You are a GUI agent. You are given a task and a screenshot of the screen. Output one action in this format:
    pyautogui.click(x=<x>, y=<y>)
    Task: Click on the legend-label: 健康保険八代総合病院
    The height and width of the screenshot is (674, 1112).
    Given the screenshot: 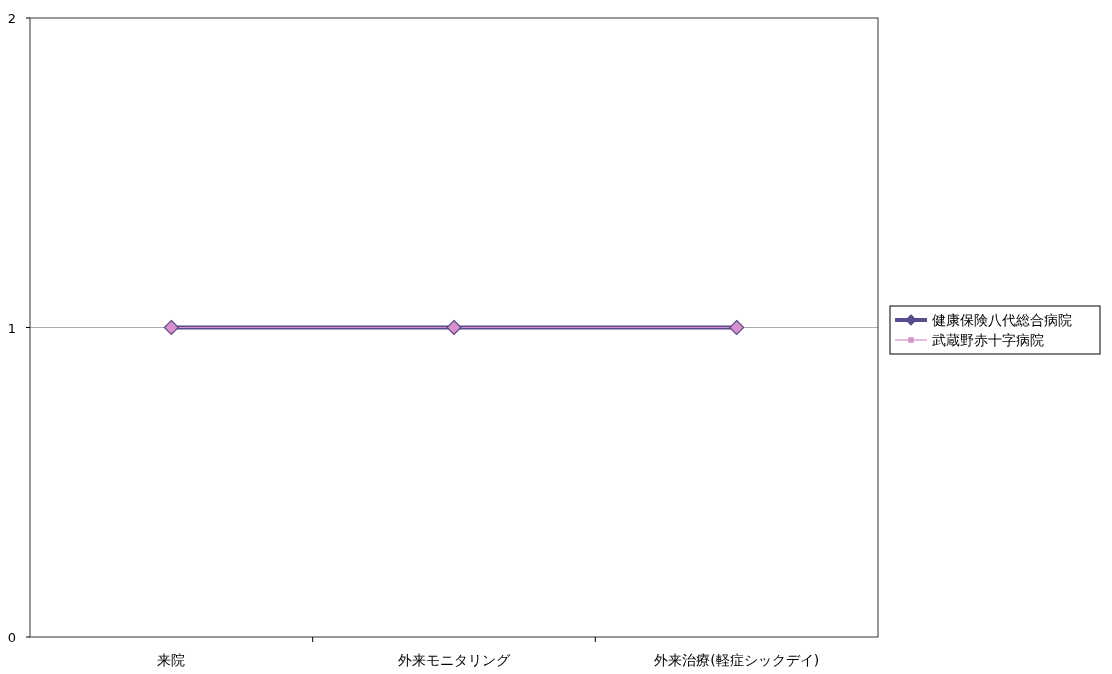 What is the action you would take?
    pyautogui.click(x=1002, y=320)
    